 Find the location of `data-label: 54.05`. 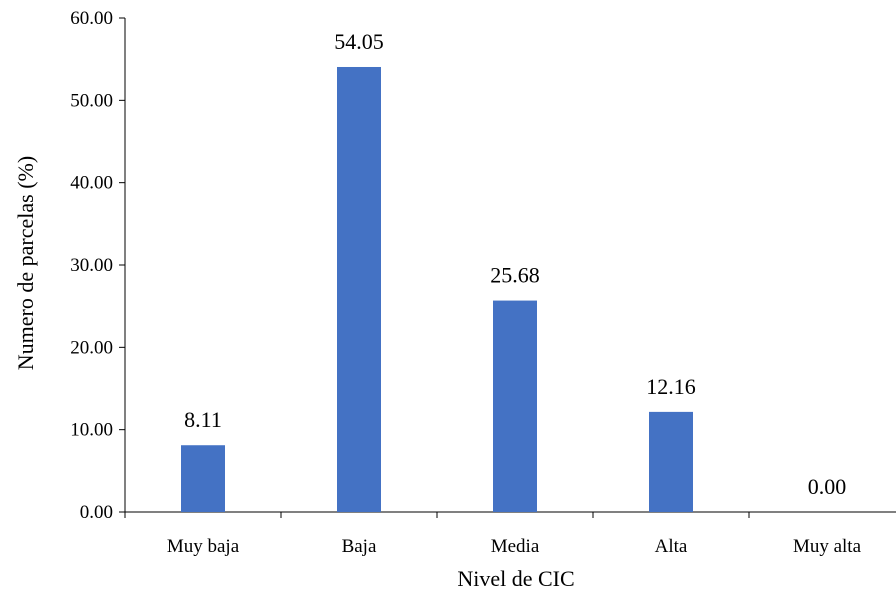

data-label: 54.05 is located at coordinates (359, 41).